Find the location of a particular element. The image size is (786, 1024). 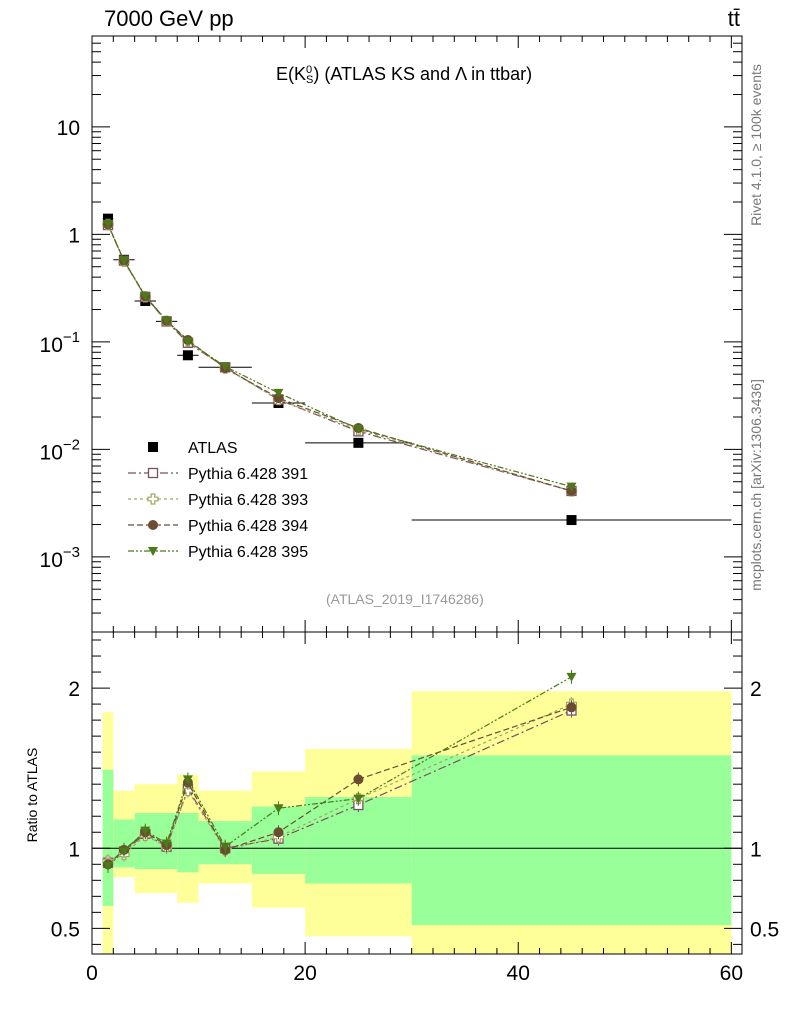

ratio-y-tick-label-right: 0.5 is located at coordinates (764, 929).